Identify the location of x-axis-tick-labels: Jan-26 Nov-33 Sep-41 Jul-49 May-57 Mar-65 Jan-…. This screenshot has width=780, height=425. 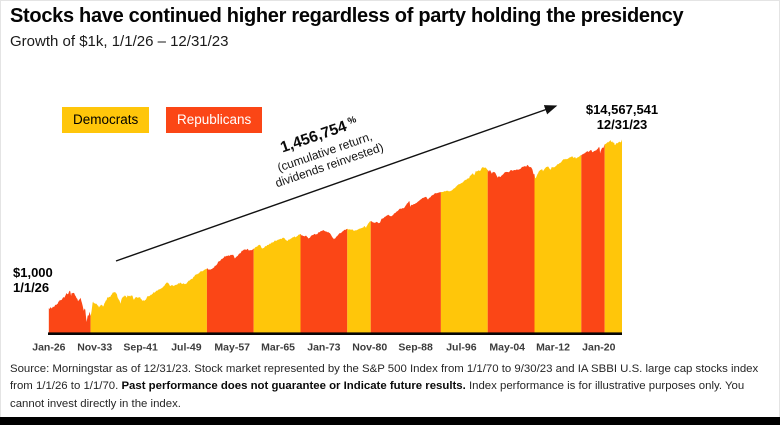
(323, 348).